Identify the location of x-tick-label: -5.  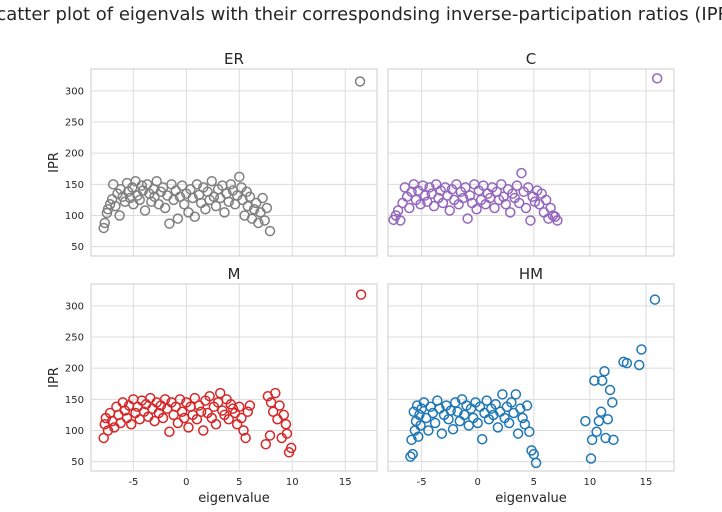
(133, 482).